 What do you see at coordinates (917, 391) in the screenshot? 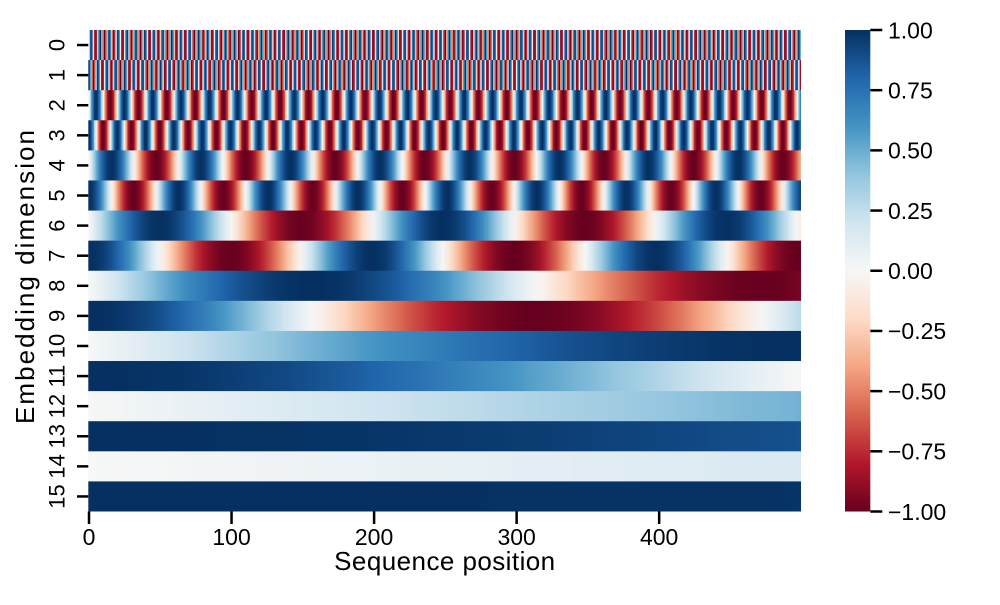
I see `svg-text: −0.50` at bounding box center [917, 391].